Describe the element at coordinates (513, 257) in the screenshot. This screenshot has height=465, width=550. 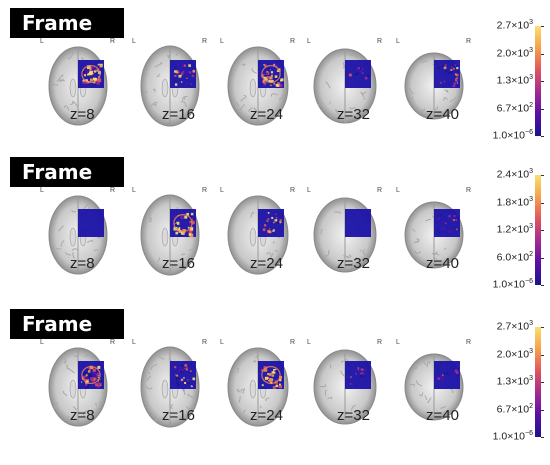
I see `tick-mantissa: 6.0×10` at that location.